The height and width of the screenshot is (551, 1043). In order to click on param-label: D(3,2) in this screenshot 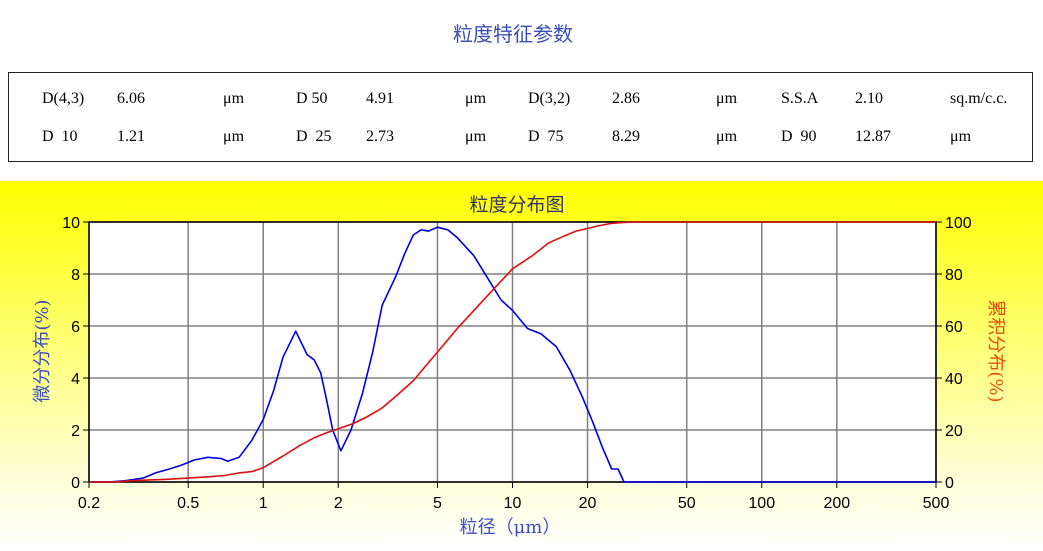, I will do `click(549, 98)`.